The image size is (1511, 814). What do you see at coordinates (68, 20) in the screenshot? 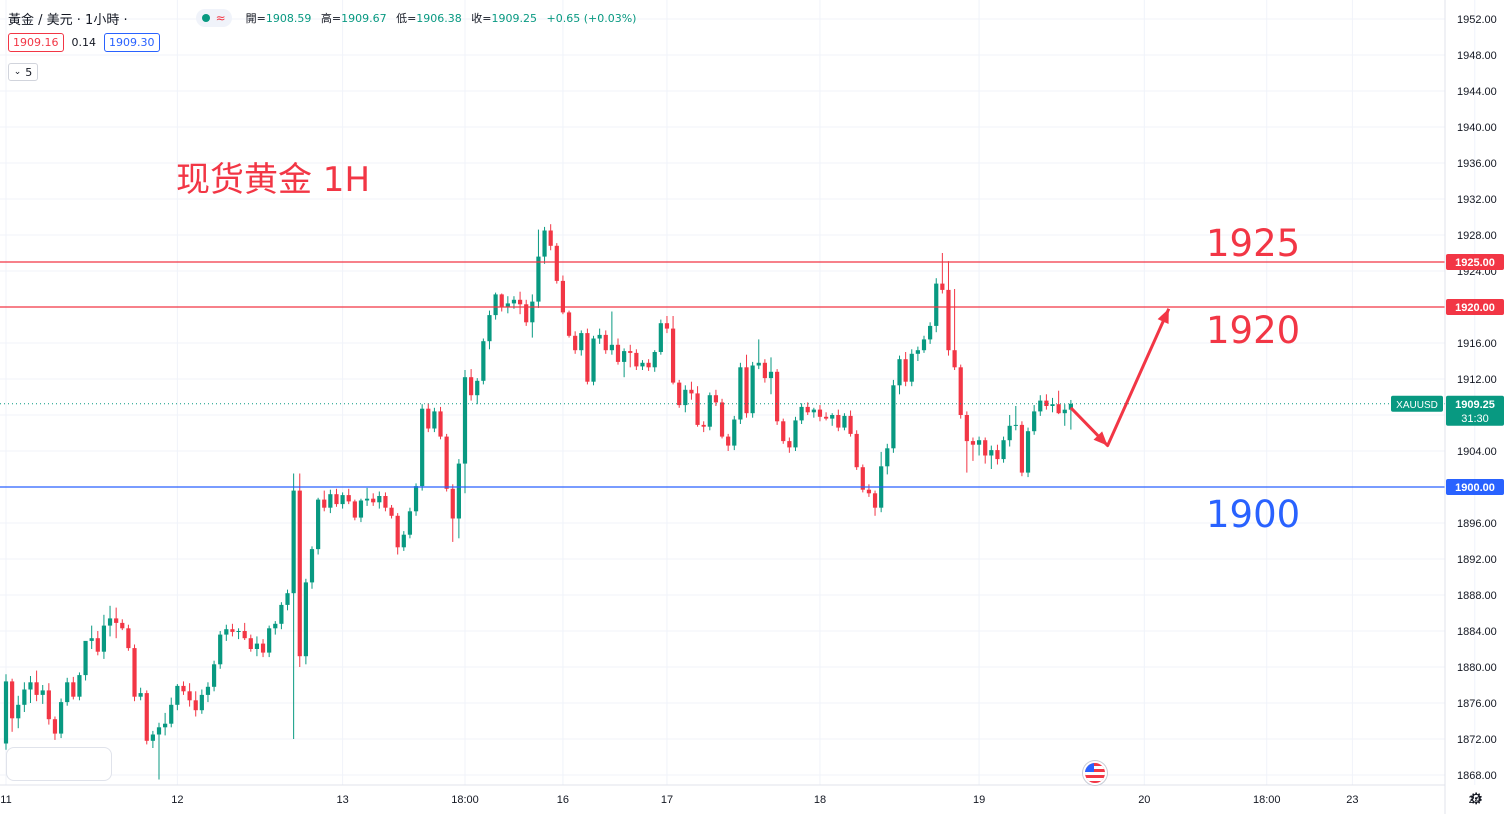
I see `symbol-title: 黃金 / 美元 · 1小時 ·` at bounding box center [68, 20].